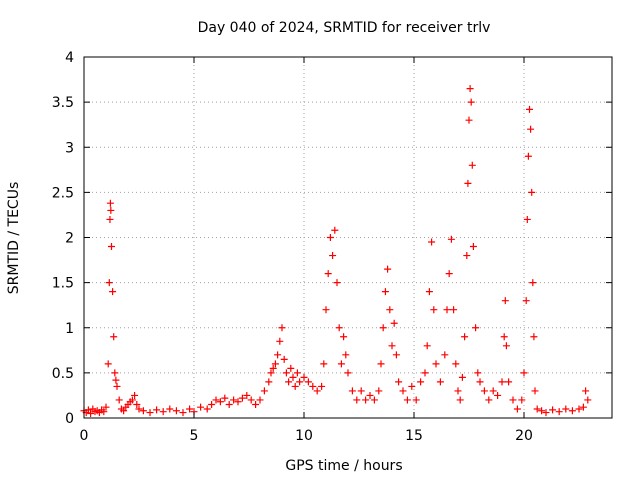 This screenshot has width=640, height=480. Describe the element at coordinates (69, 239) in the screenshot. I see `y-tick-label: 2` at that location.